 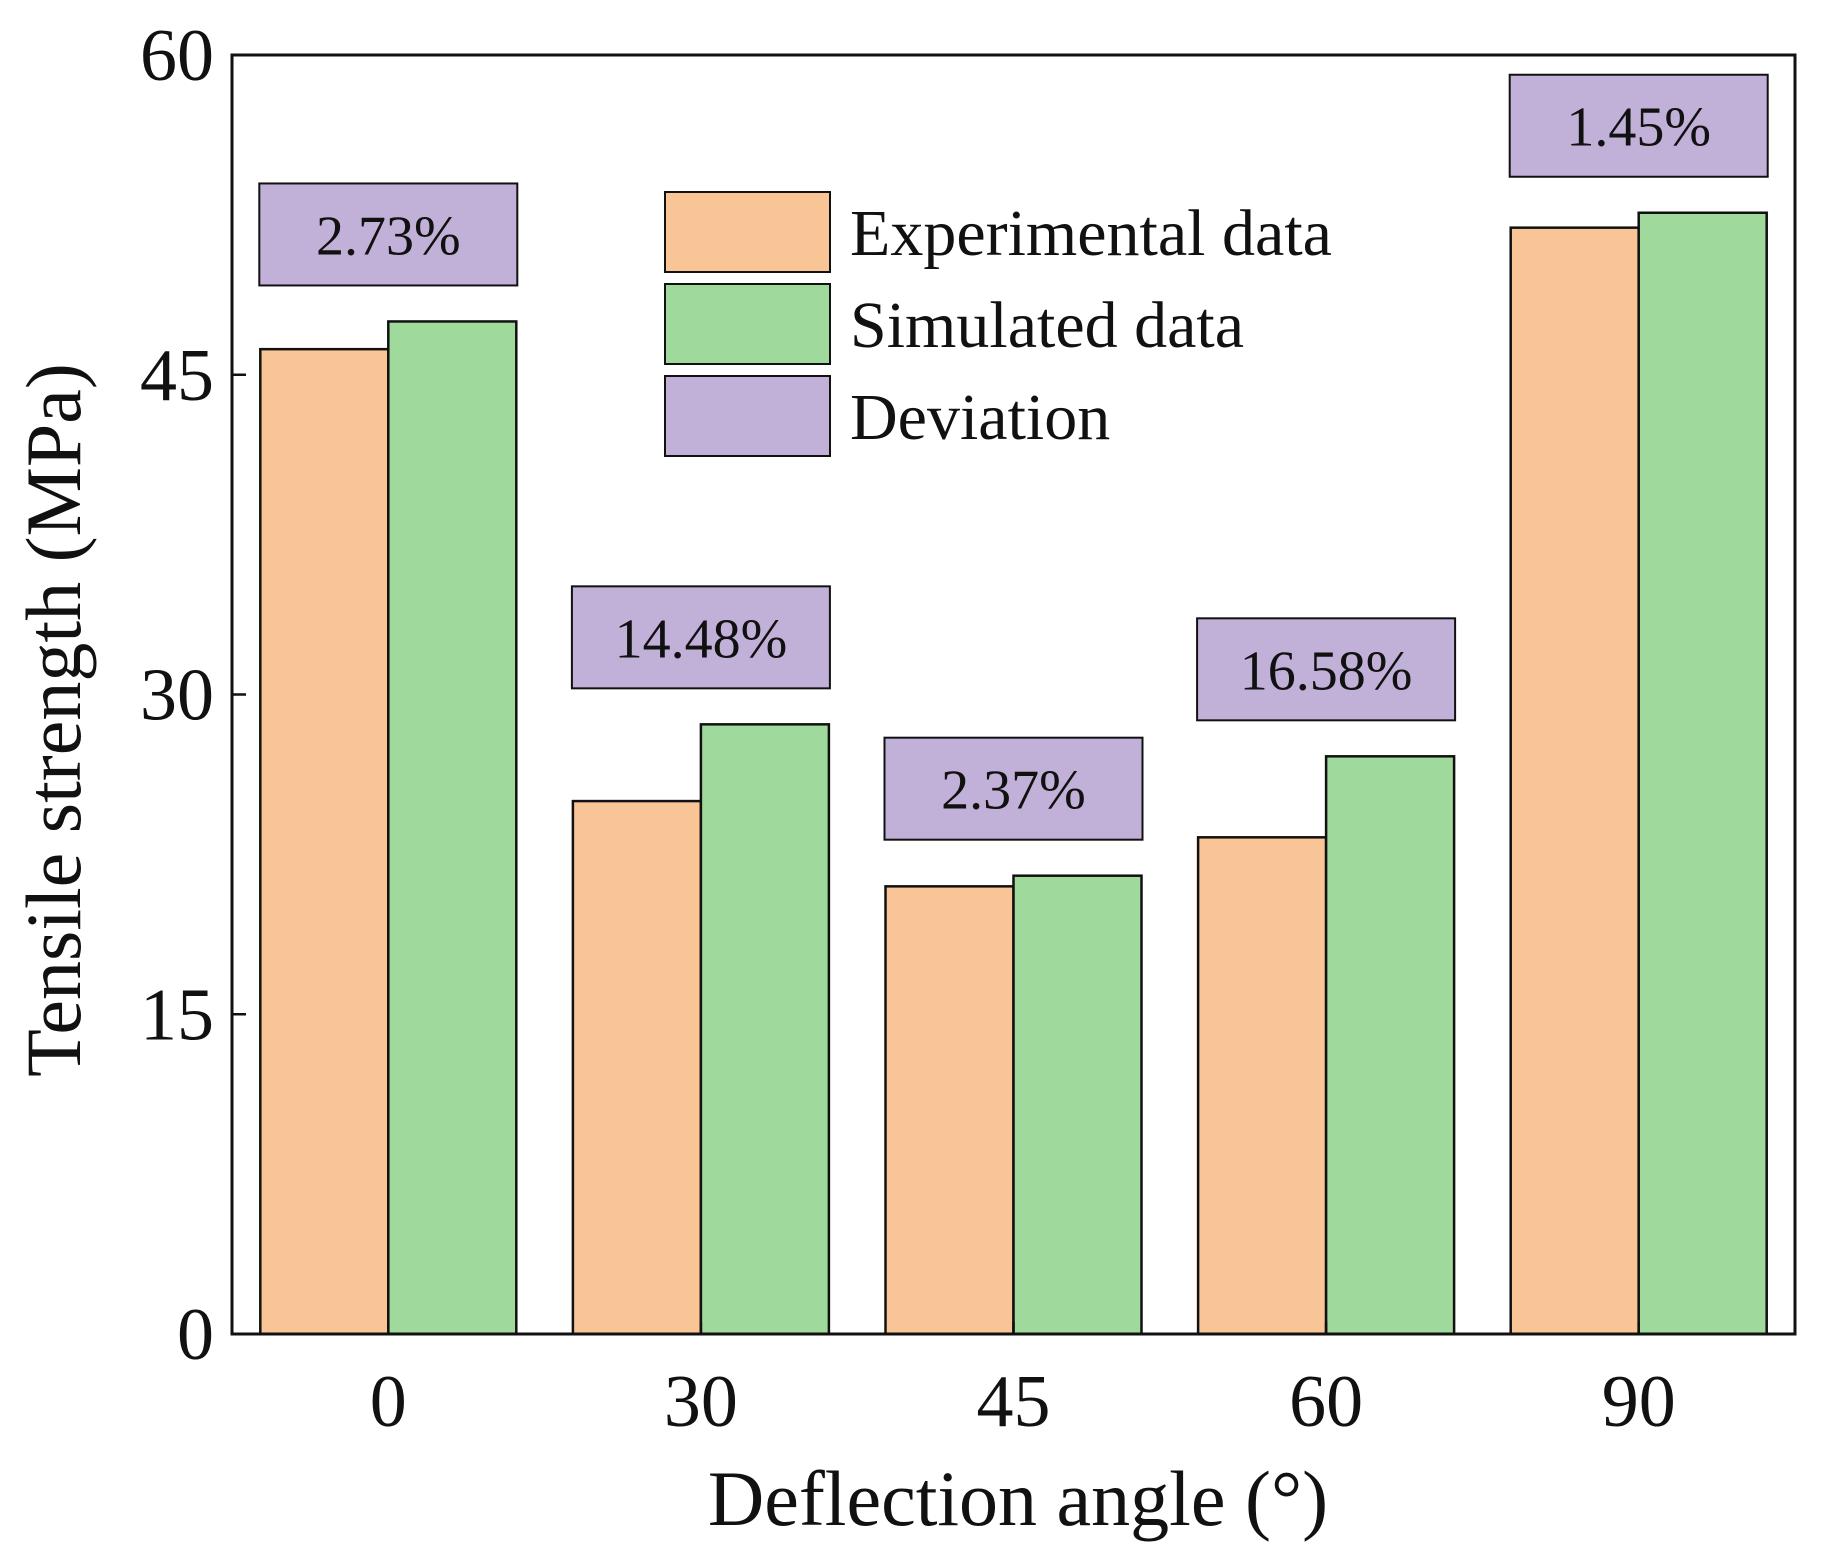 What do you see at coordinates (388, 1402) in the screenshot?
I see `x-tick-label-0: 0` at bounding box center [388, 1402].